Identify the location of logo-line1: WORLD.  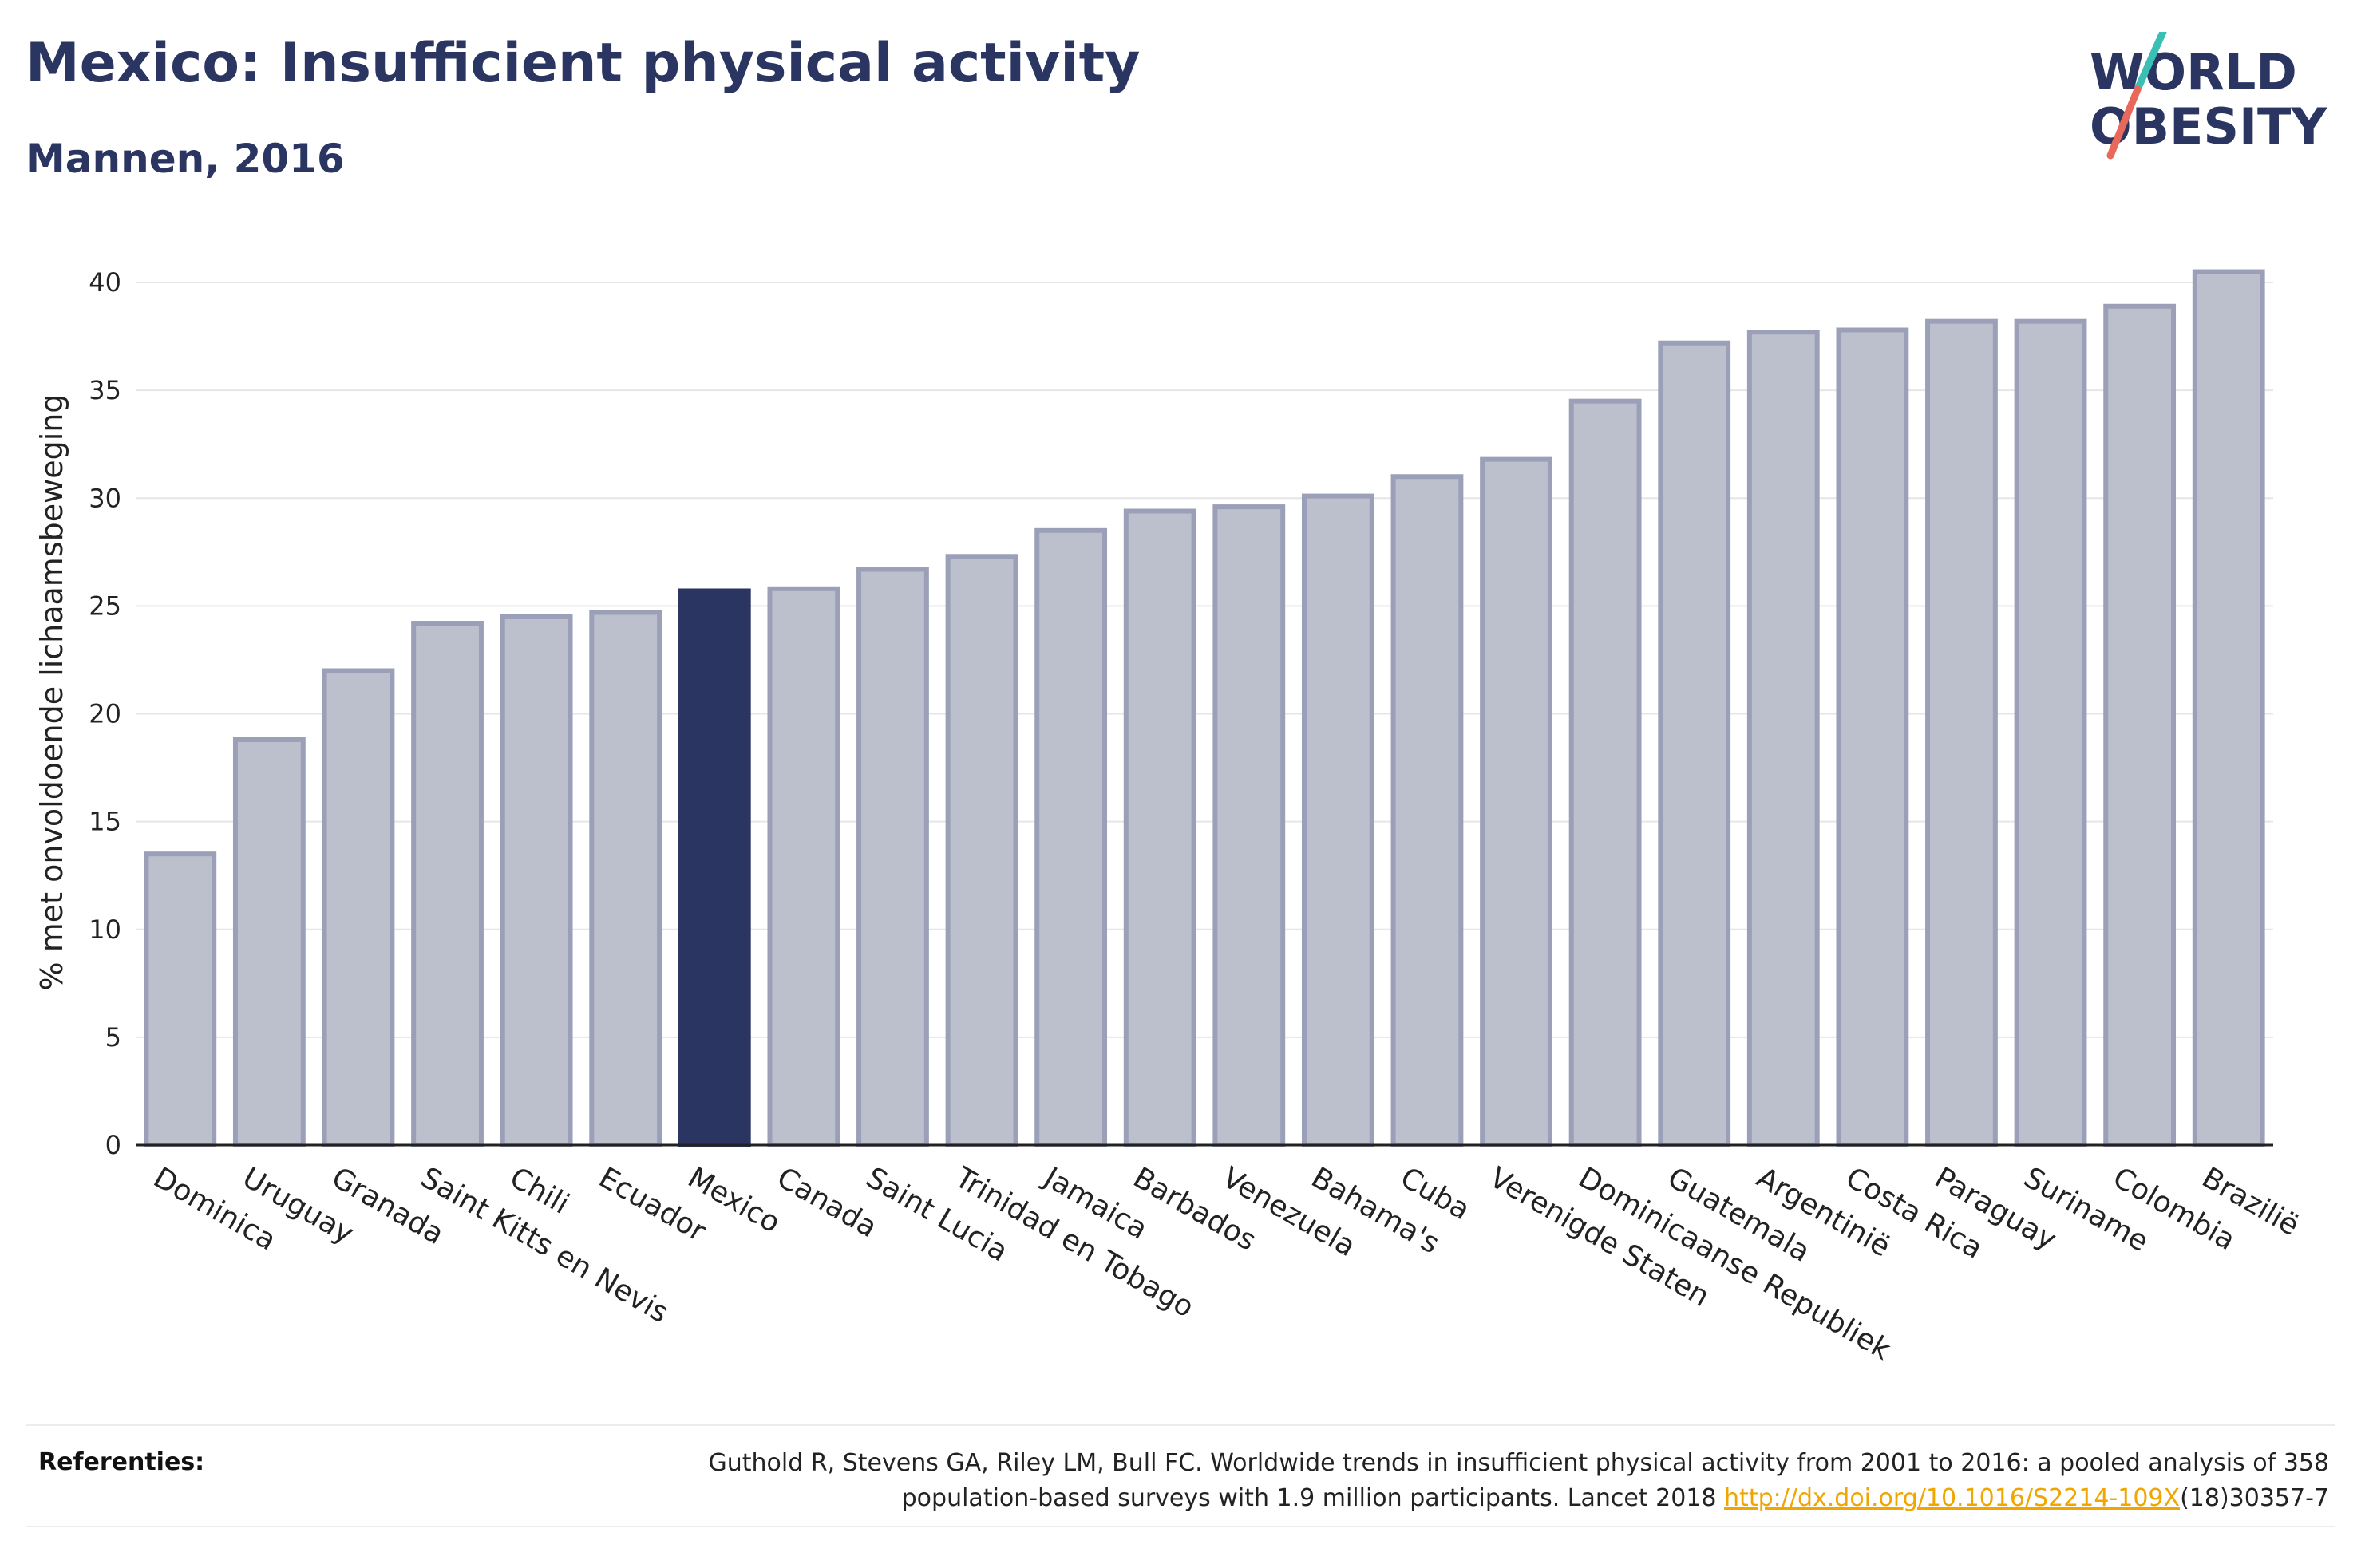
(2193, 72).